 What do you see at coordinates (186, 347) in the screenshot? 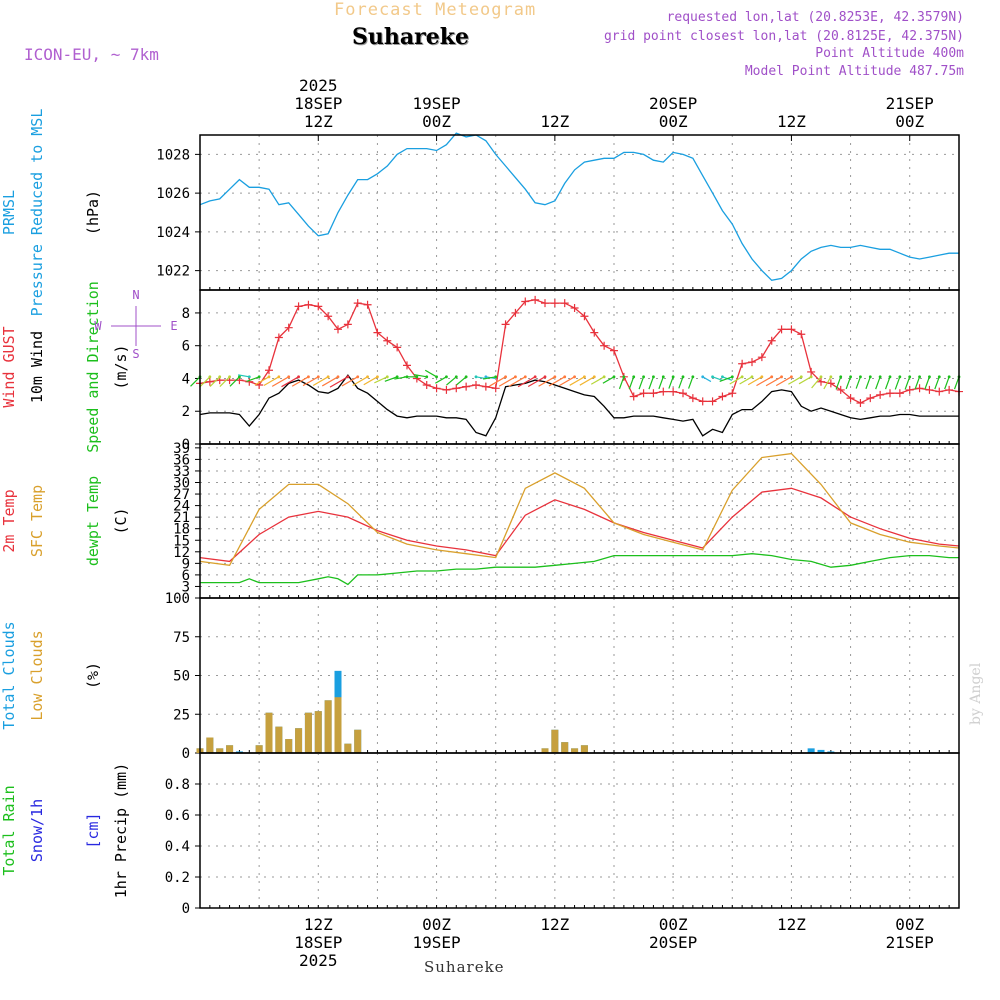
I see `y-tick-label: 6` at bounding box center [186, 347].